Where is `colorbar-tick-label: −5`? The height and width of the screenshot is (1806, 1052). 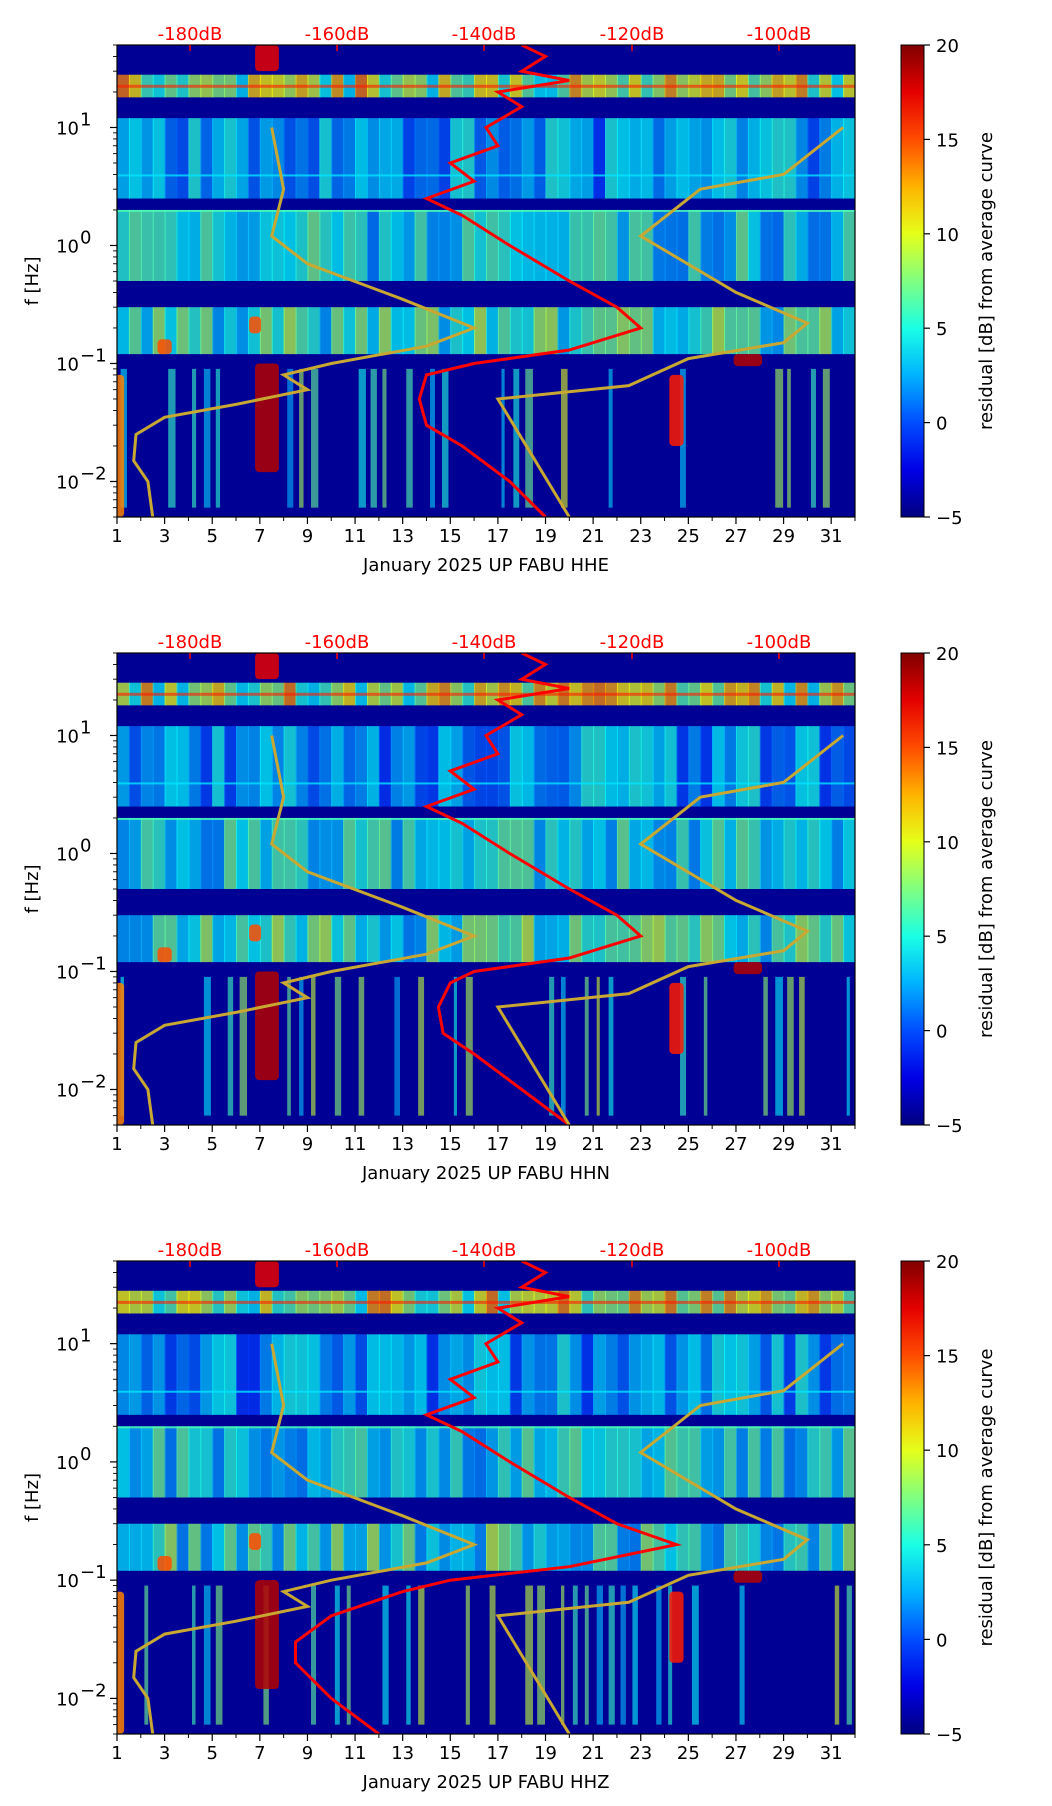 colorbar-tick-label: −5 is located at coordinates (949, 1735).